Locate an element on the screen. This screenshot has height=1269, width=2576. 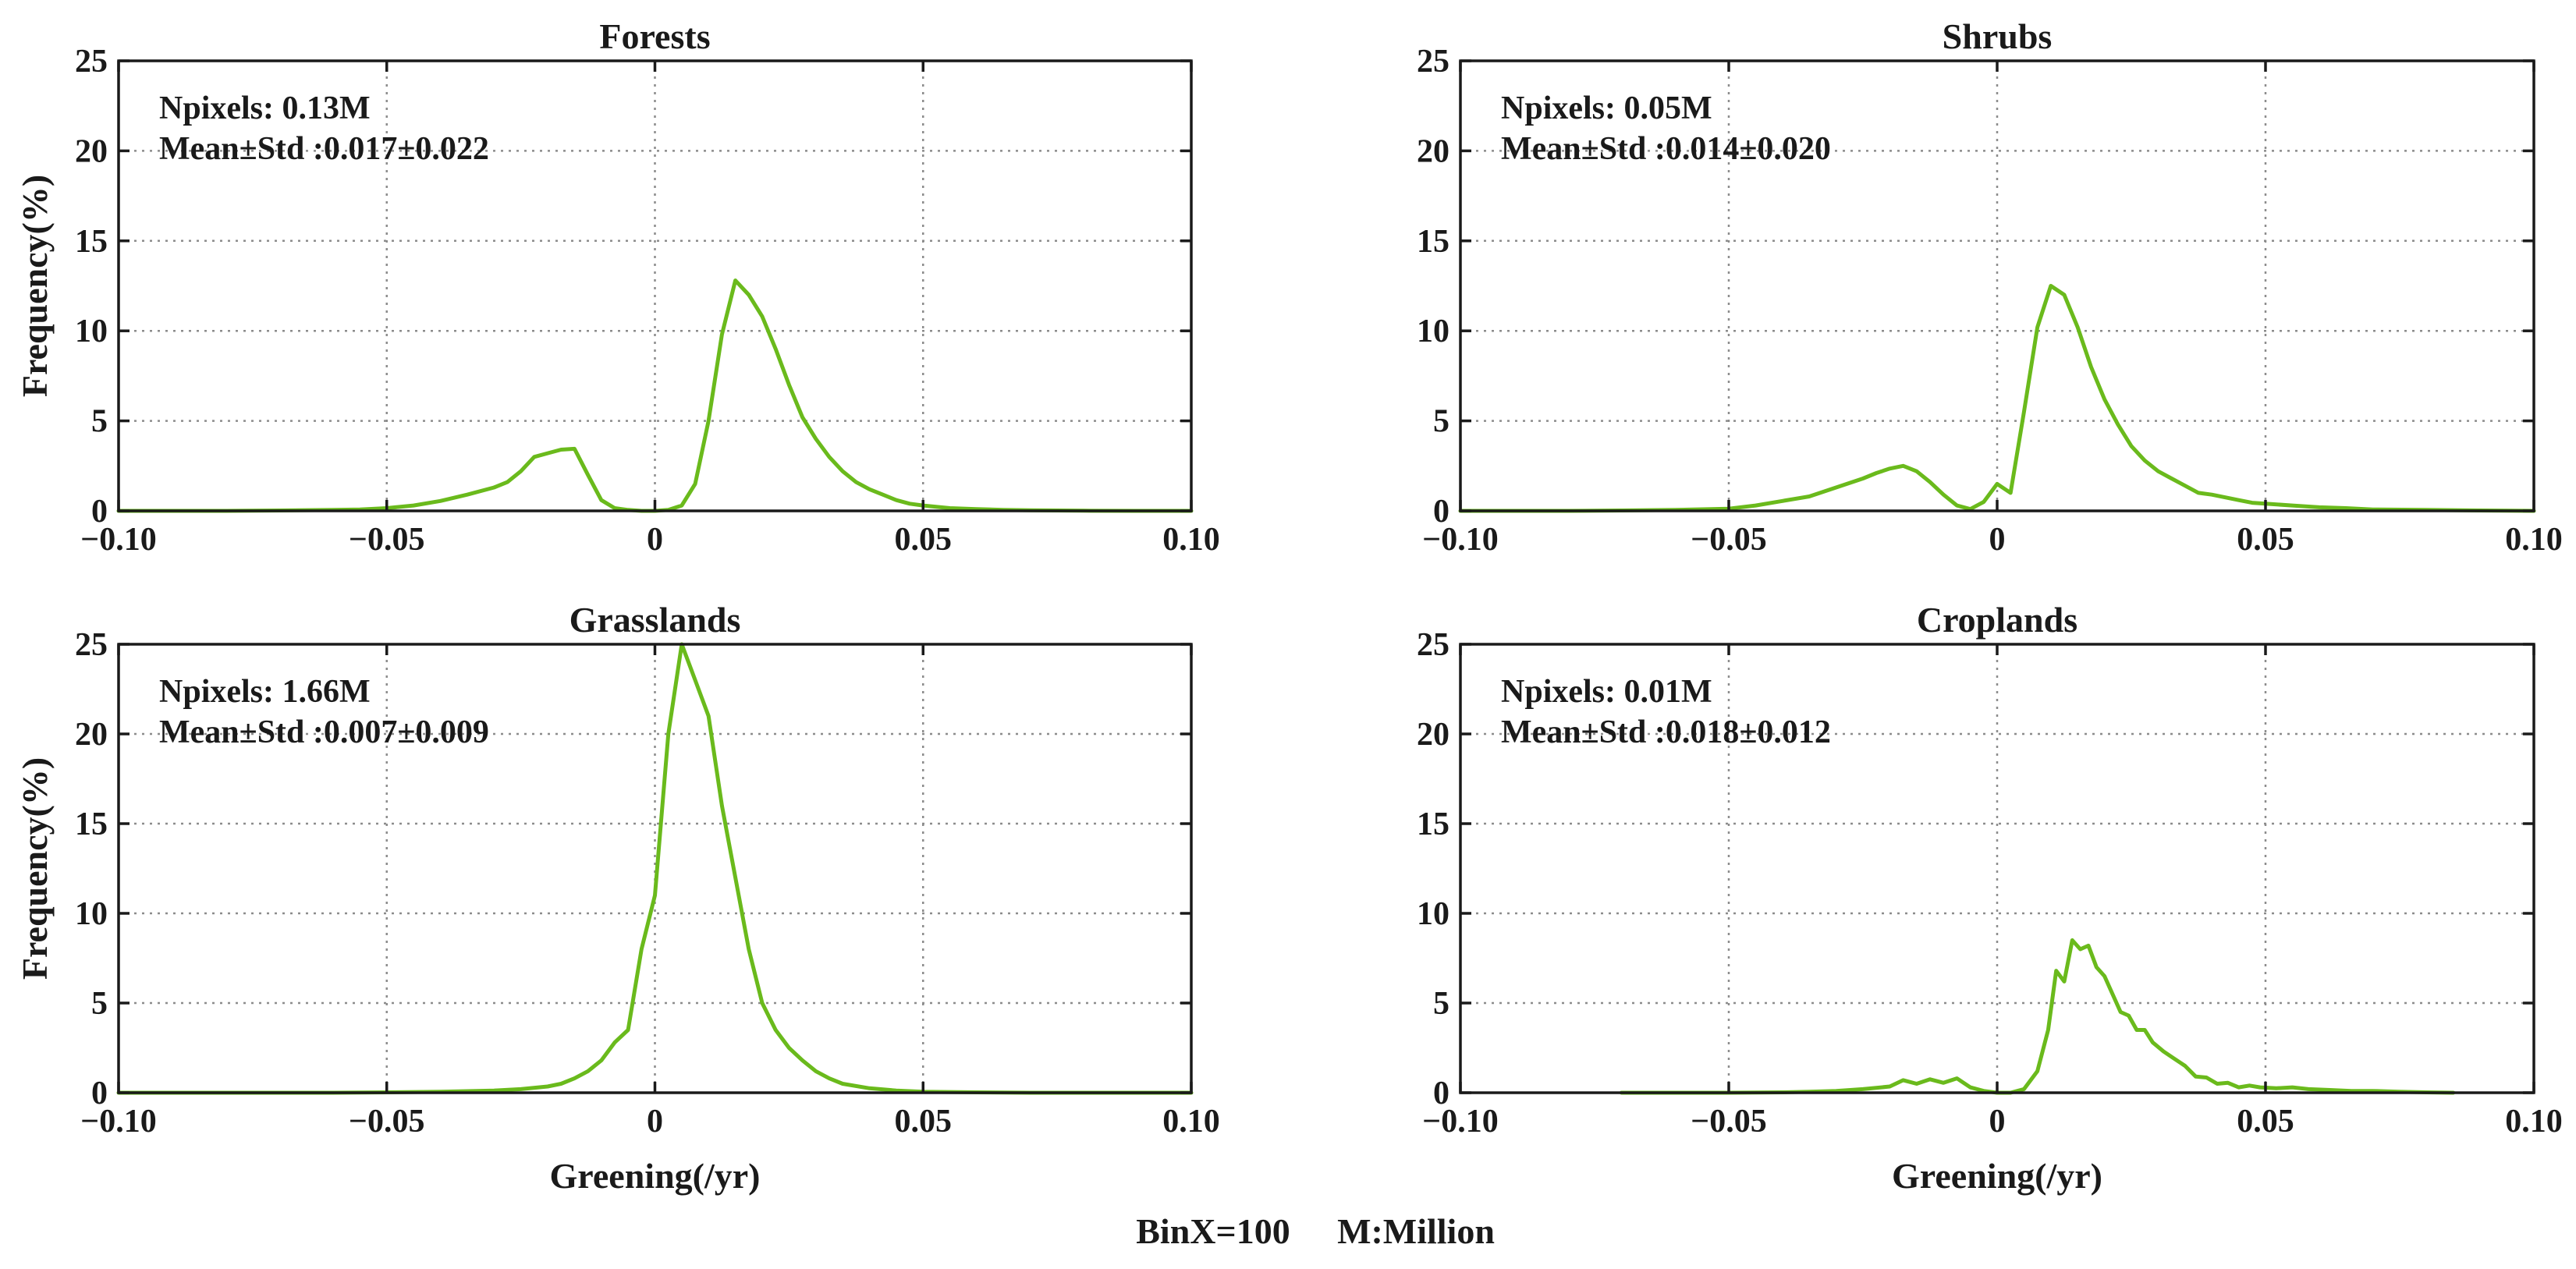
grasslands-title: Grasslands is located at coordinates (655, 620).